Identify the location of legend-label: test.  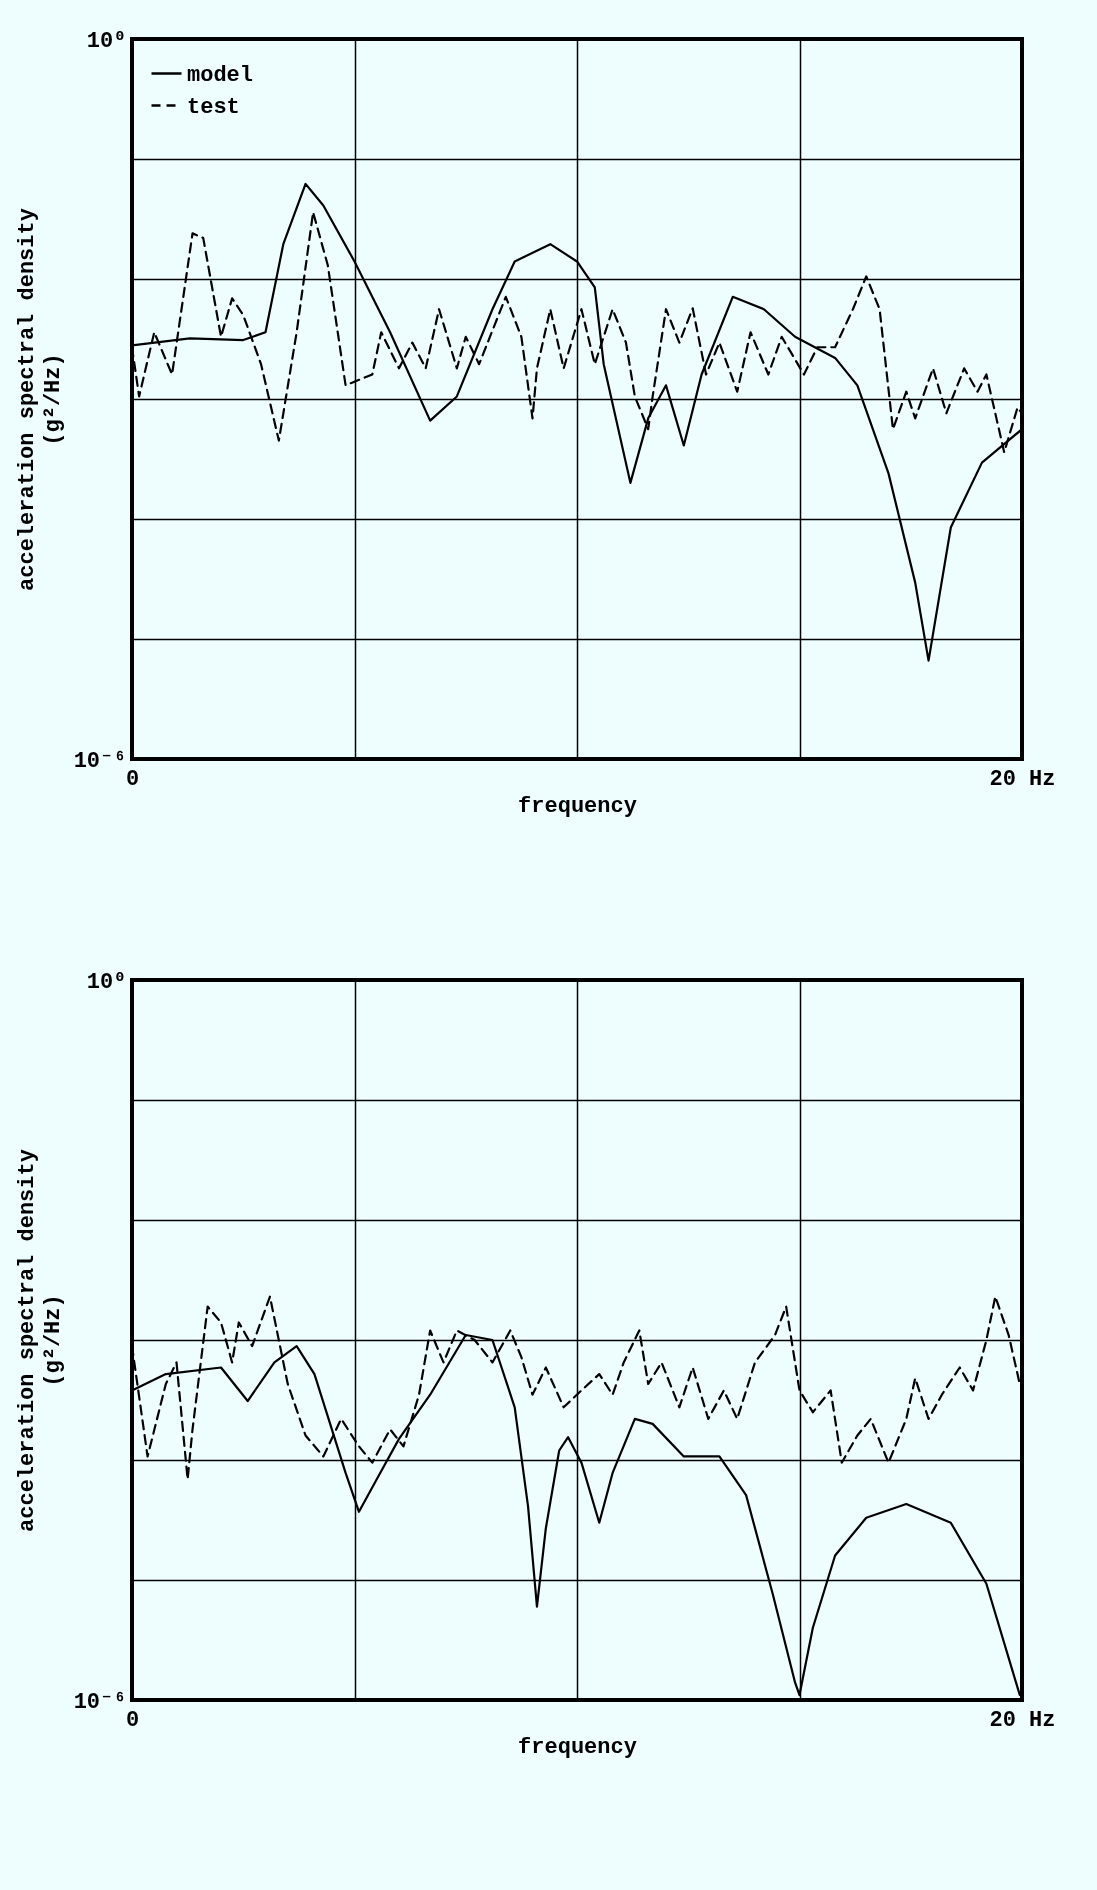
(213, 107).